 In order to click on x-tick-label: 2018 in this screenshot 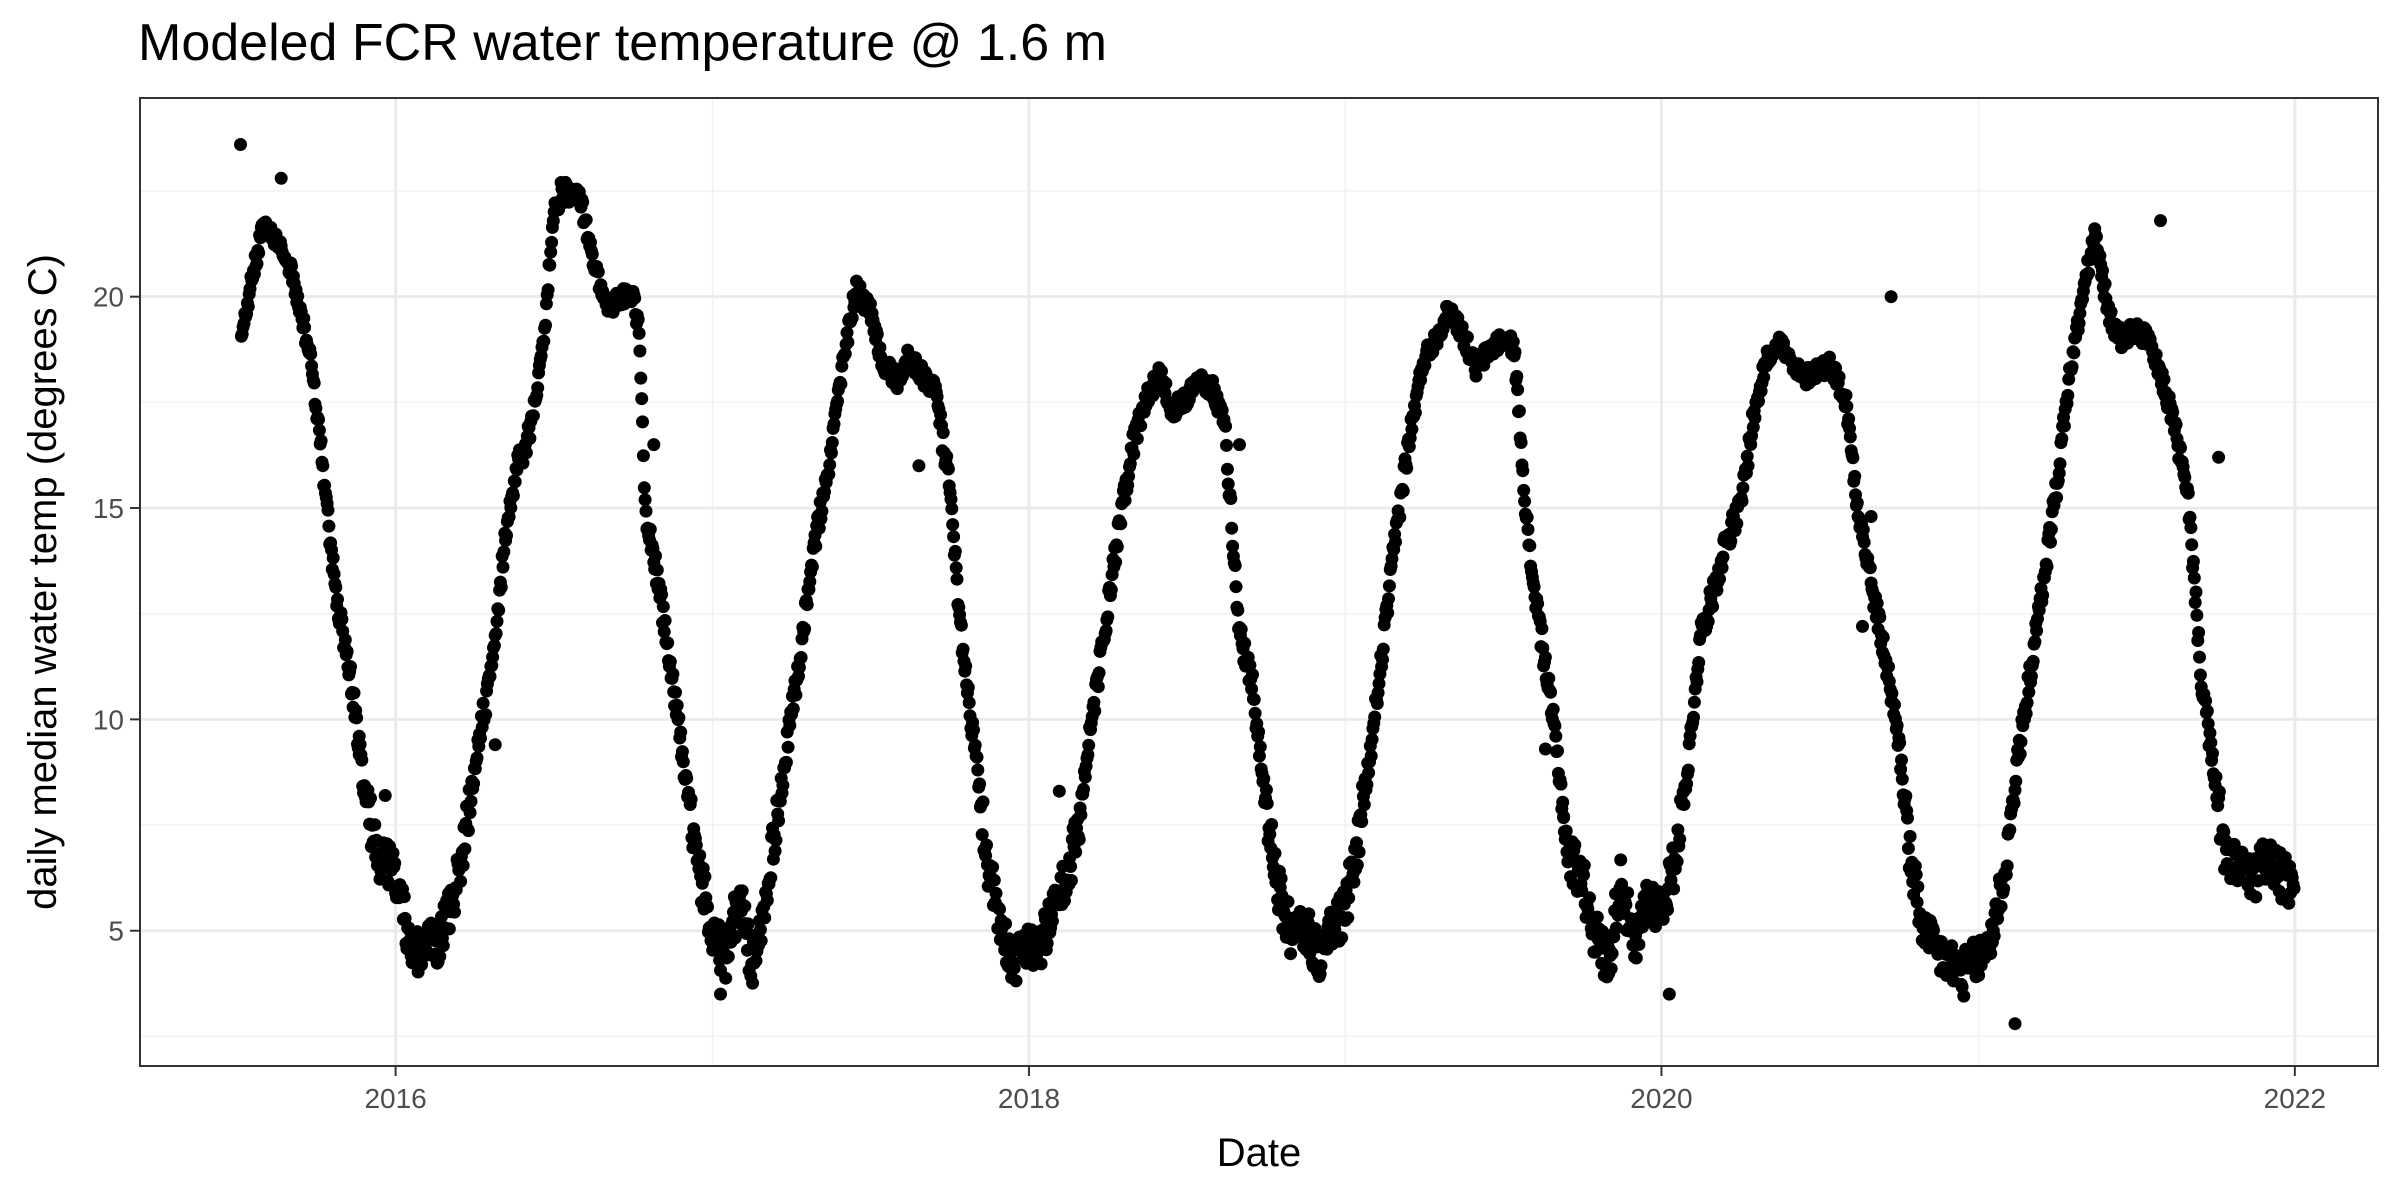, I will do `click(1029, 1098)`.